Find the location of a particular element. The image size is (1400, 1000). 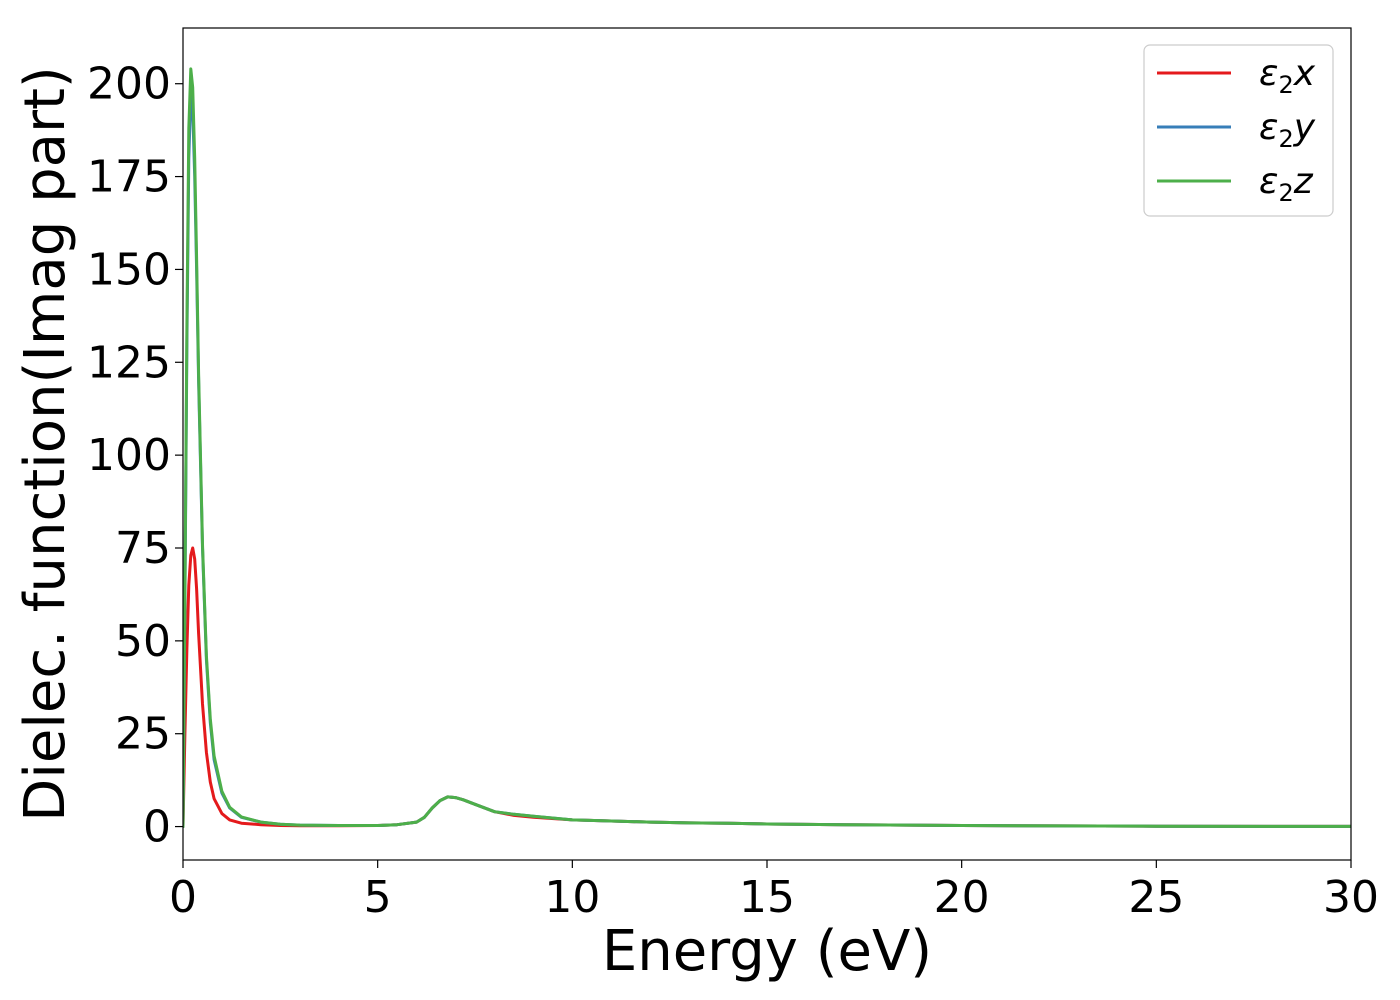

x-axis: 0 5 10 15 20 25 30 is located at coordinates (774, 891).